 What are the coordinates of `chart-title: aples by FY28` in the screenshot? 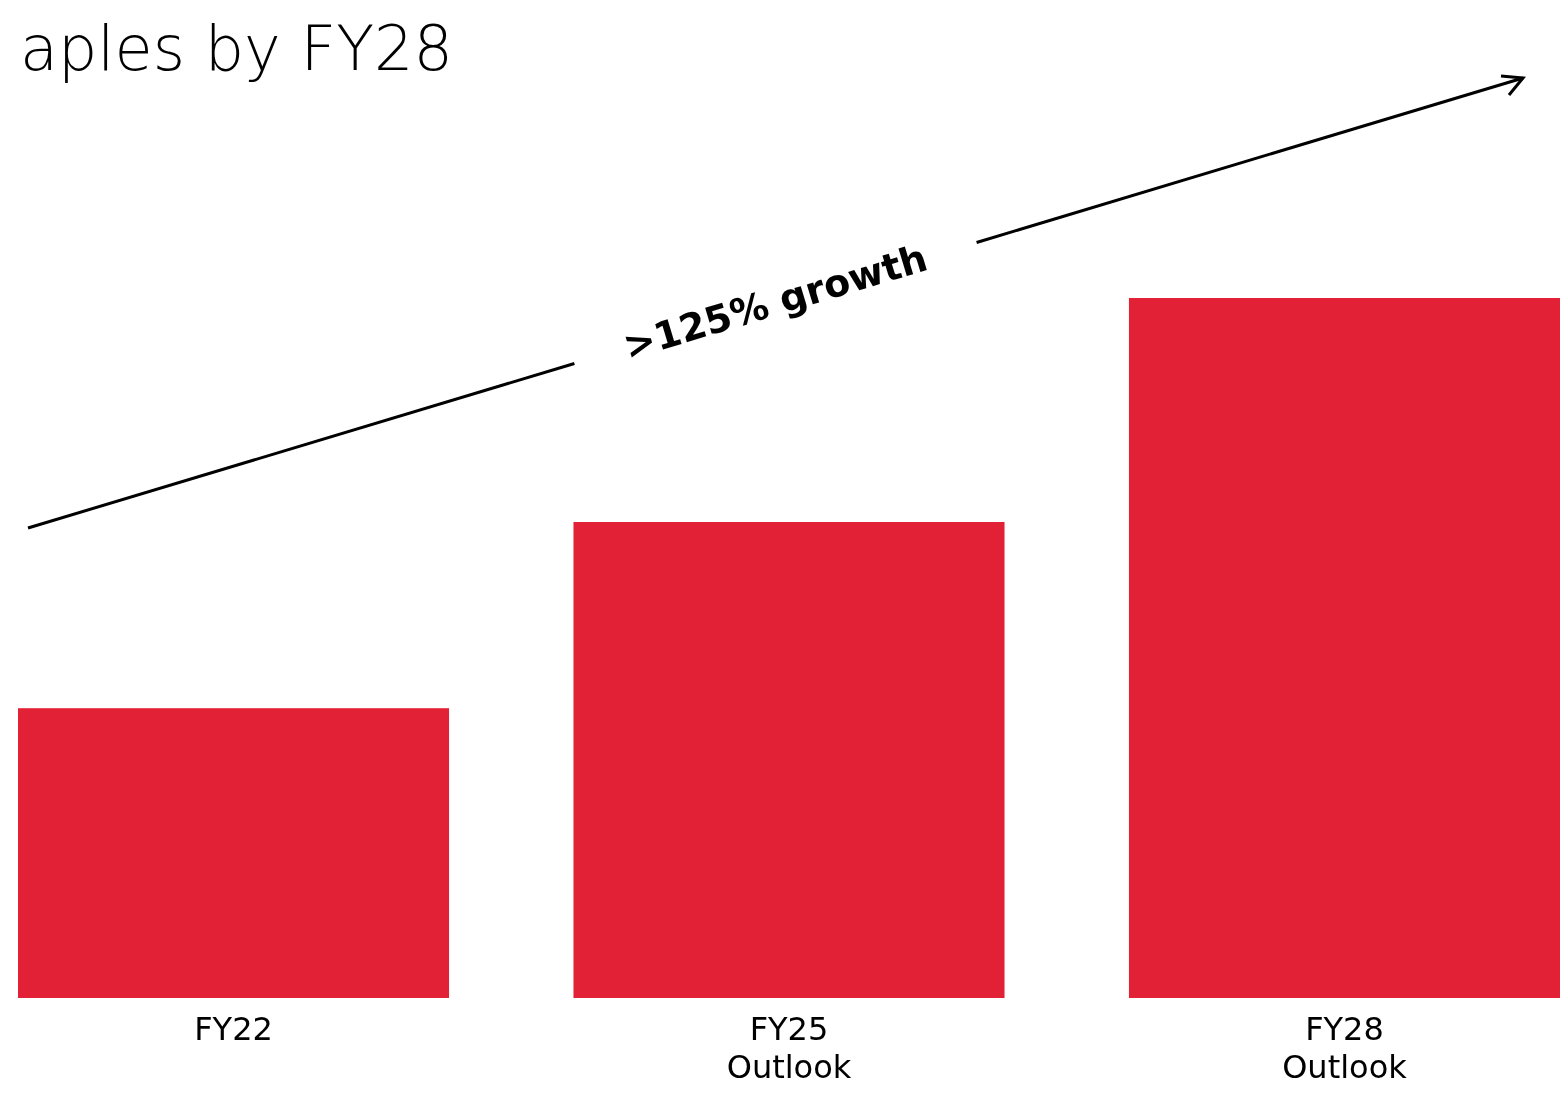 It's located at (236, 48).